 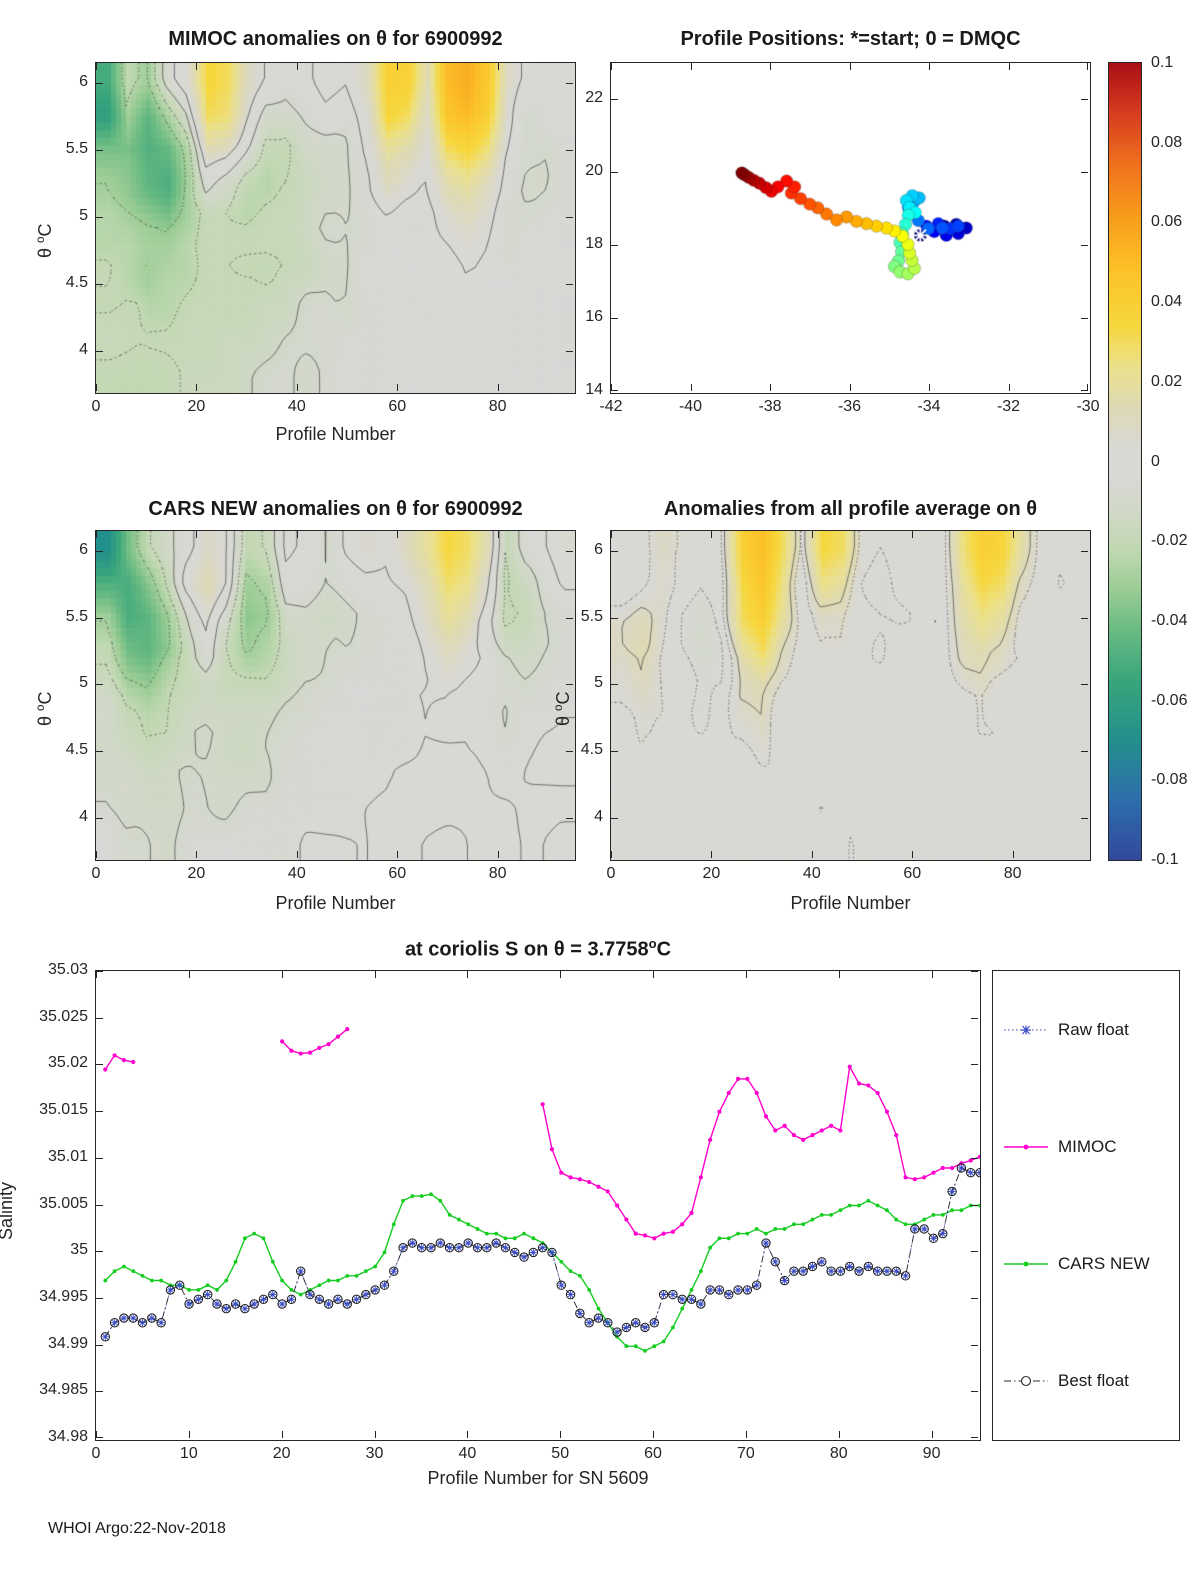 I want to click on mimoc-line, so click(x=761, y=1152).